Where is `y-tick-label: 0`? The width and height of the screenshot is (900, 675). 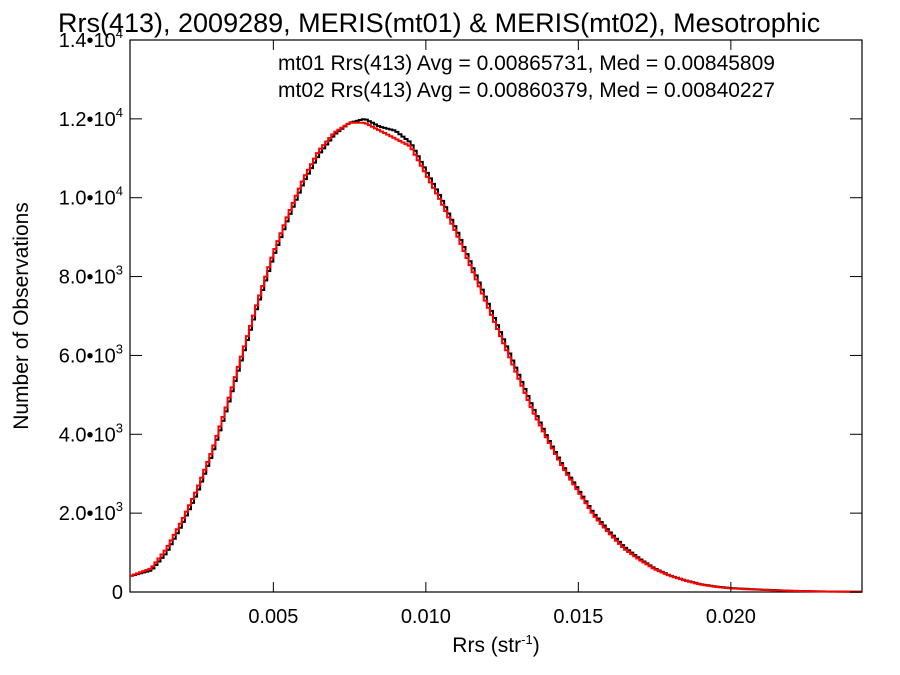 y-tick-label: 0 is located at coordinates (117, 593).